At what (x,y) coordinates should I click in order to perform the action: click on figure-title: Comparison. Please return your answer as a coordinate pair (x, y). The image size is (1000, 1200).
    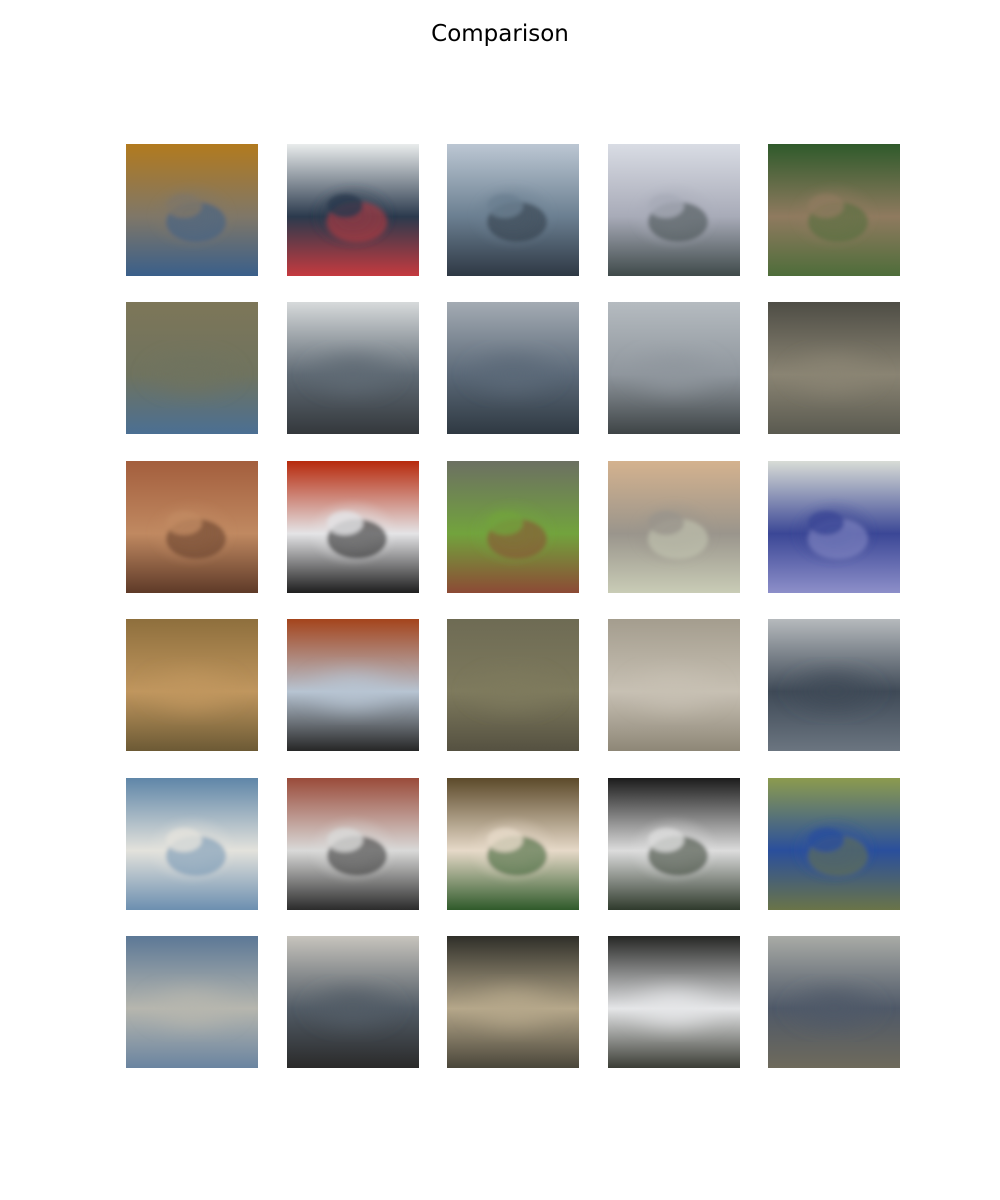
    Looking at the image, I should click on (500, 34).